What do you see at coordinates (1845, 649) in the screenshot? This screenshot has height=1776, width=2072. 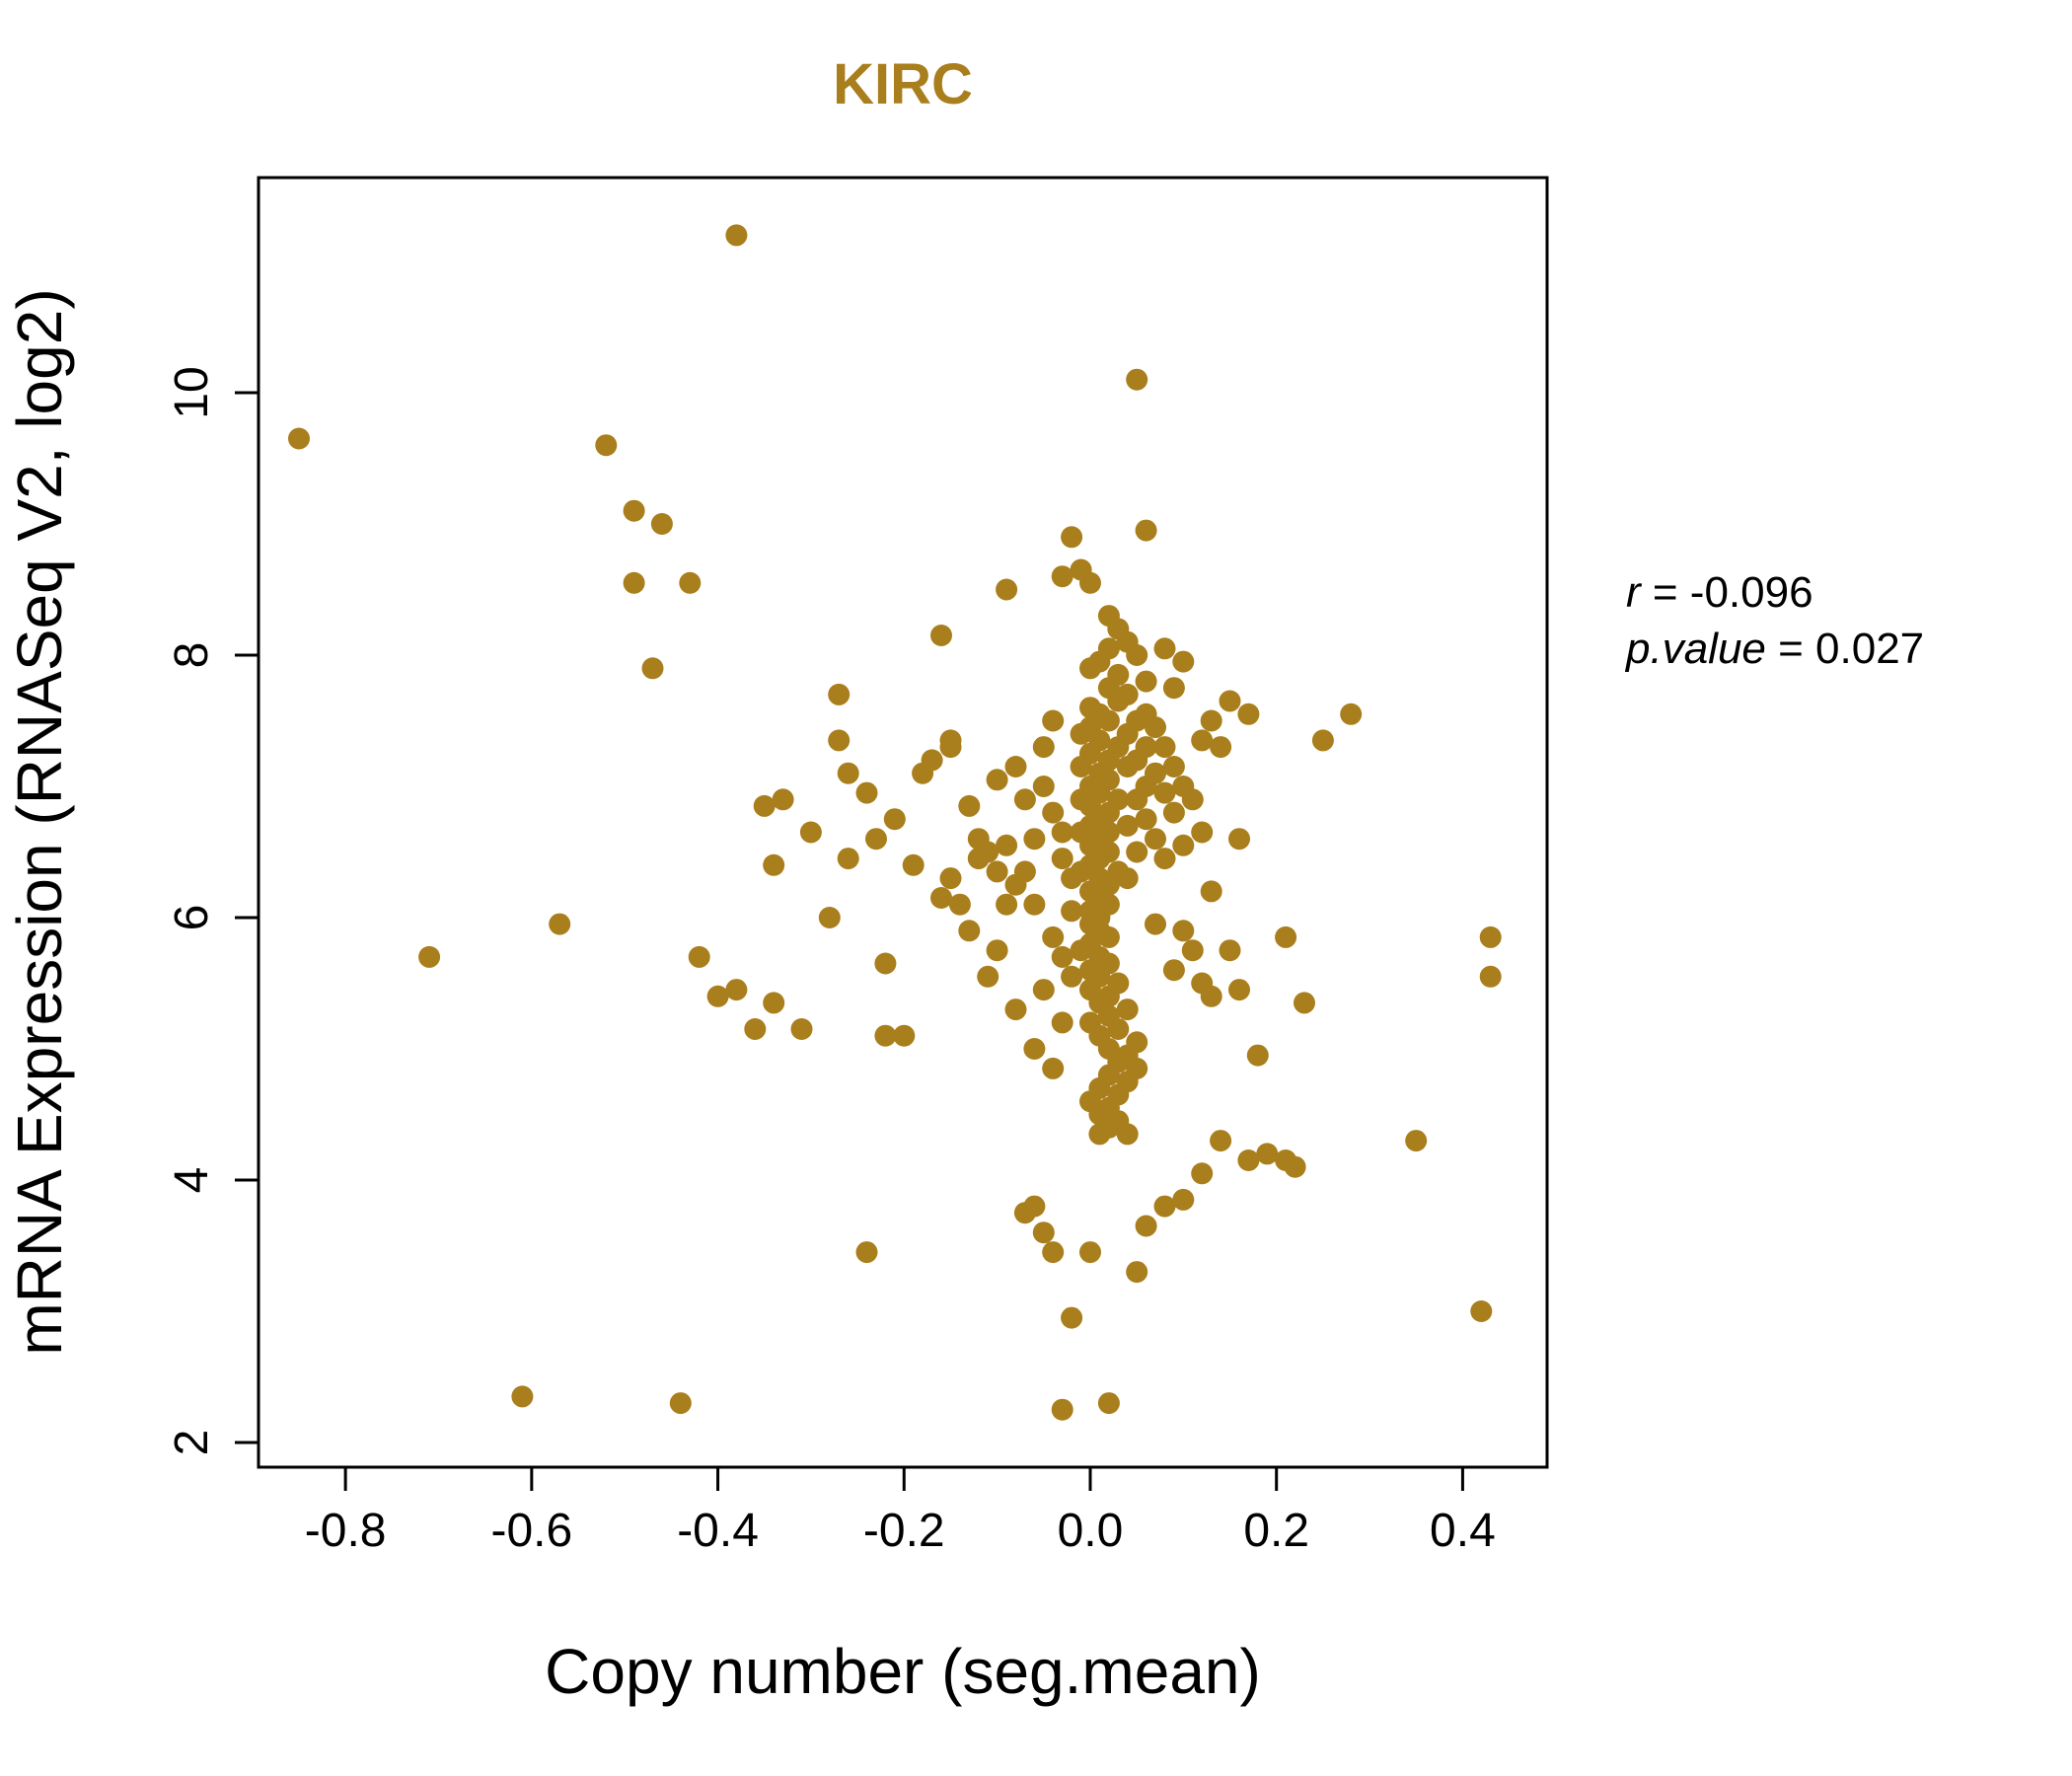 I see `annotation-p-value: = 0.027` at bounding box center [1845, 649].